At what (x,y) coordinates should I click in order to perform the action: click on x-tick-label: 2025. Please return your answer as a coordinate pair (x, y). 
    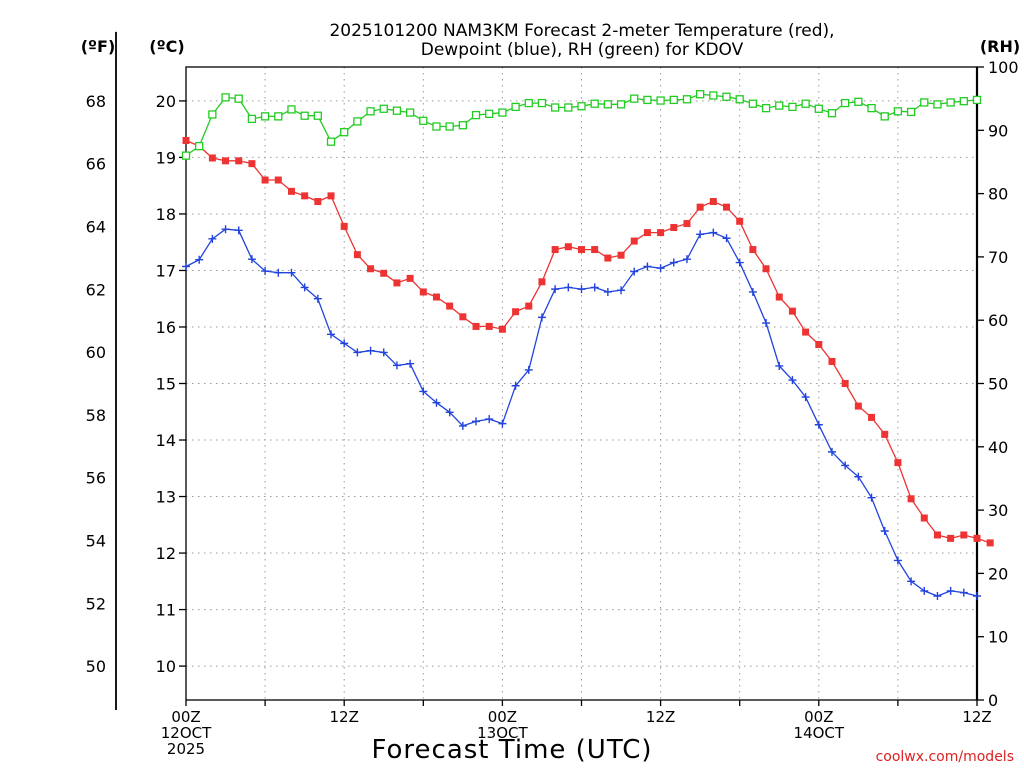
    Looking at the image, I should click on (186, 749).